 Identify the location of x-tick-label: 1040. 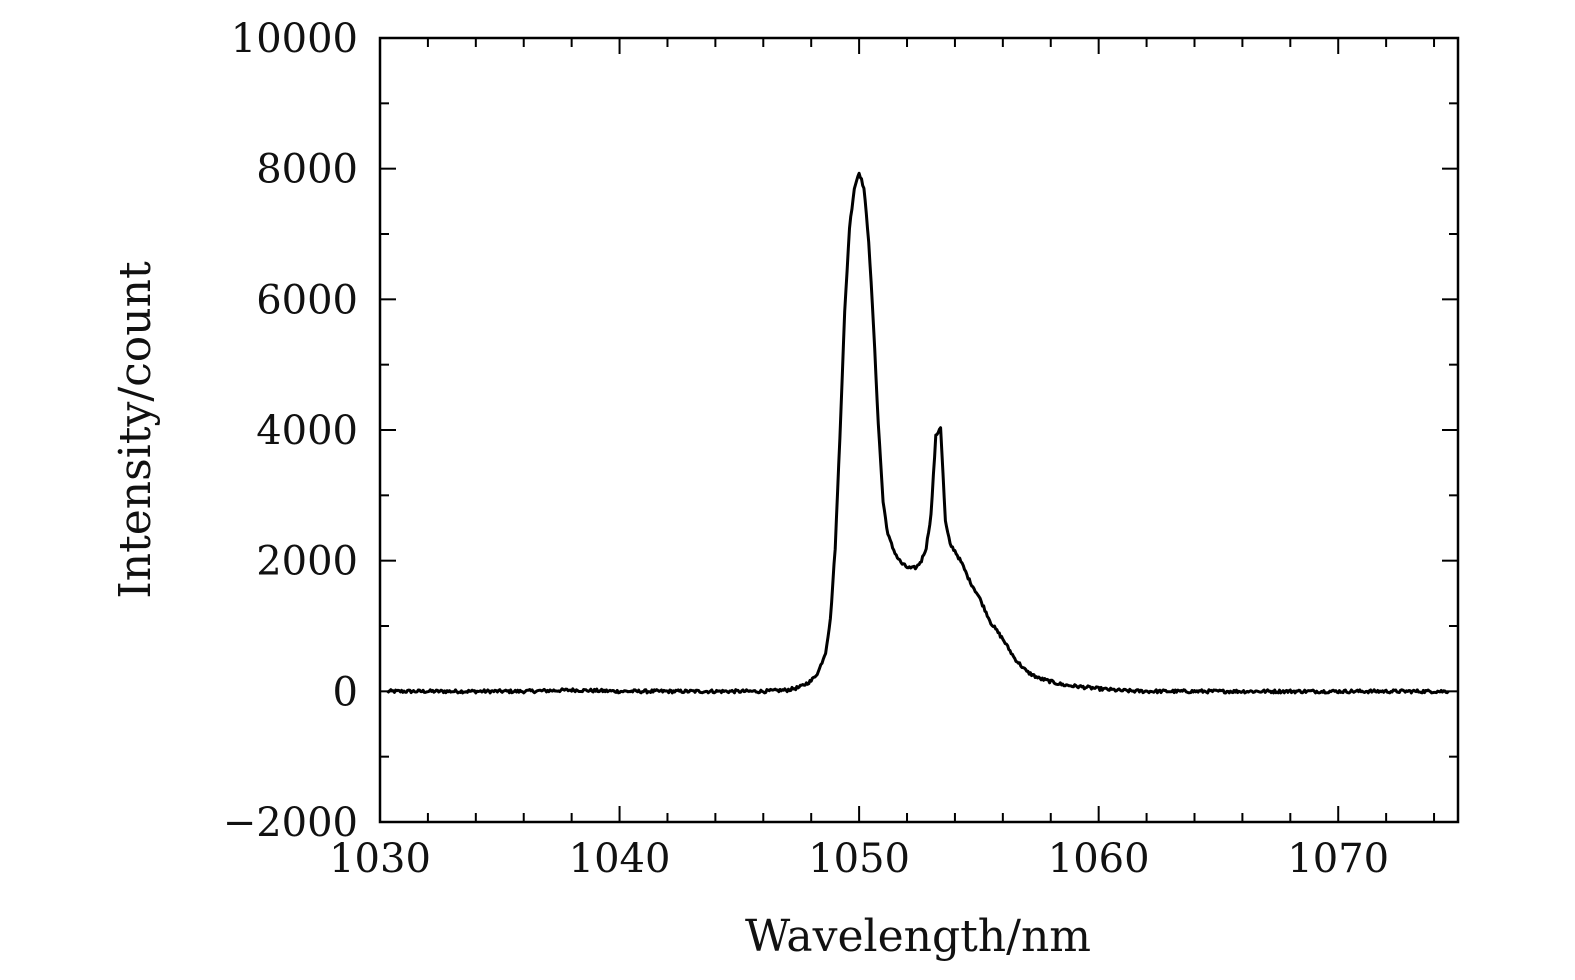
(620, 859).